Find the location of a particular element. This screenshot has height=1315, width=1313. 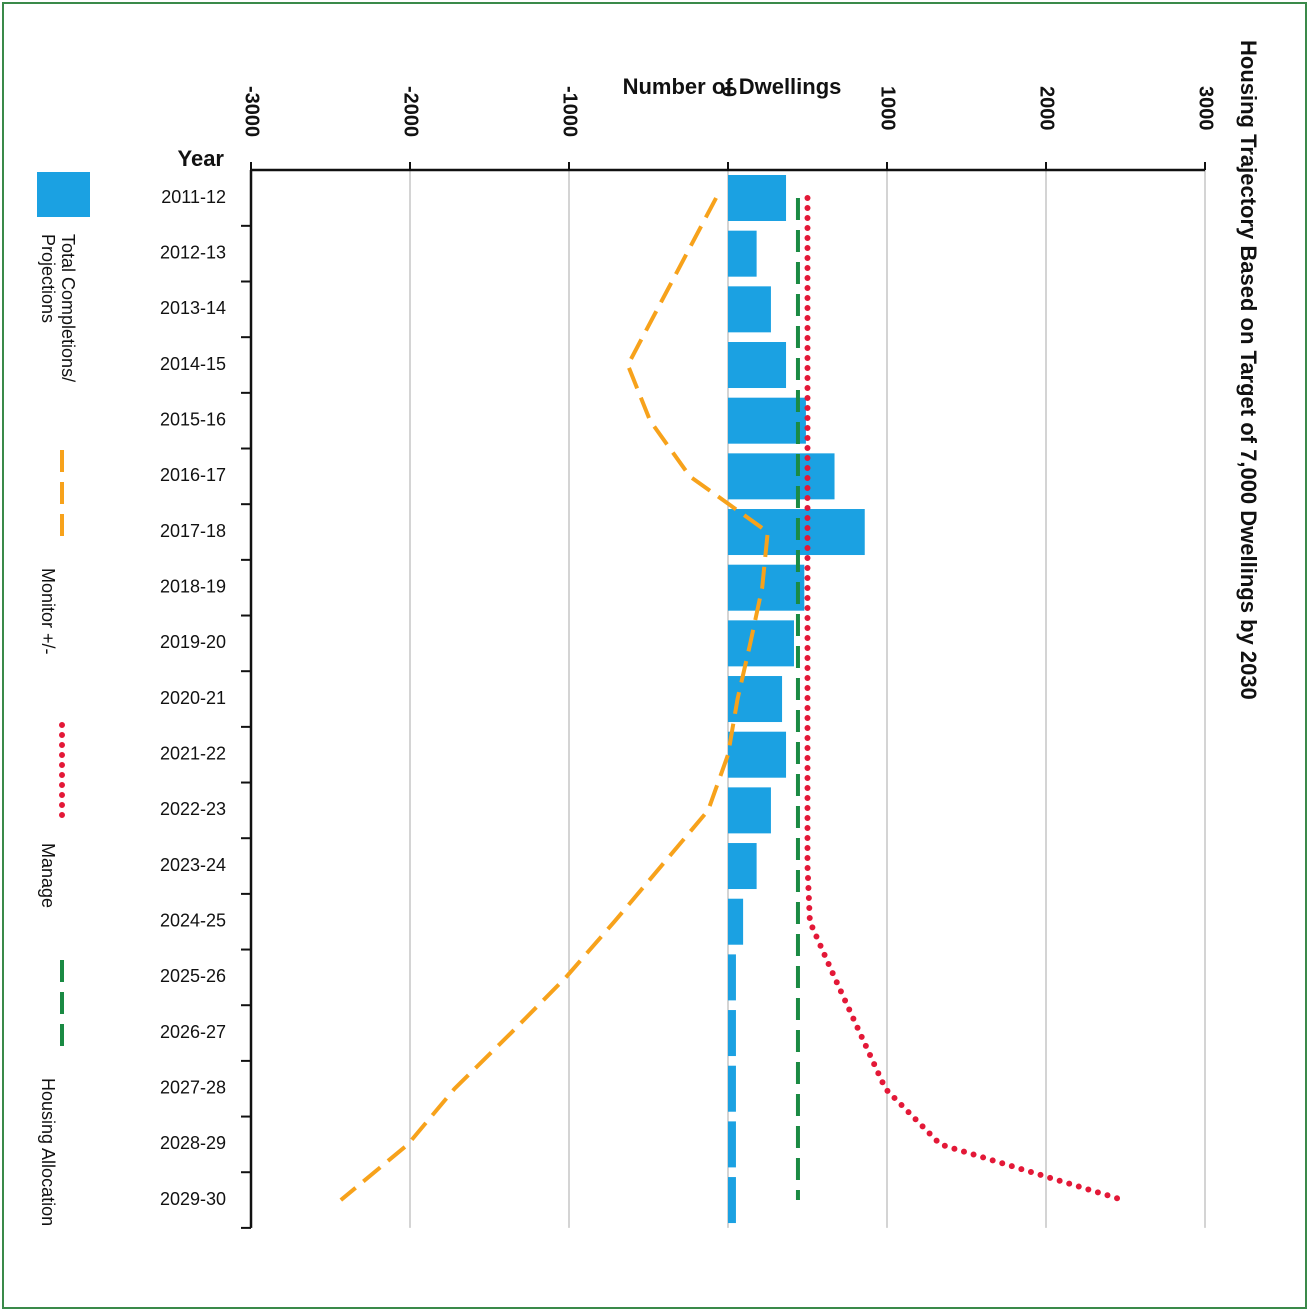

y-tick-label: 2012-13 is located at coordinates (193, 252).